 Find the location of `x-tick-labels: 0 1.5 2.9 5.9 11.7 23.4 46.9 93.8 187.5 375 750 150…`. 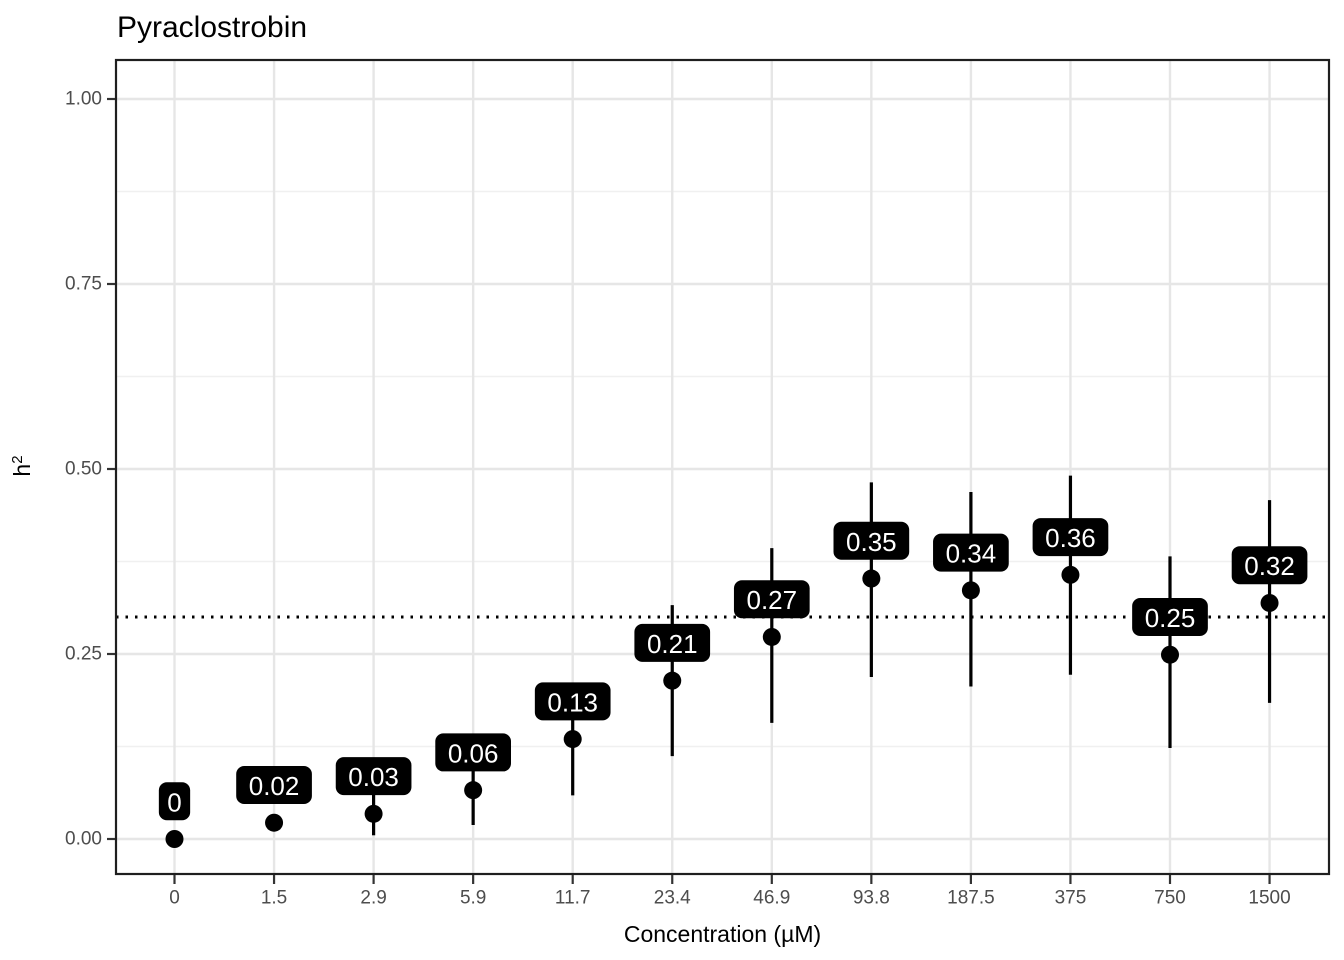

x-tick-labels: 0 1.5 2.9 5.9 11.7 23.4 46.9 93.8 187.5 375 750 150… is located at coordinates (729, 898).